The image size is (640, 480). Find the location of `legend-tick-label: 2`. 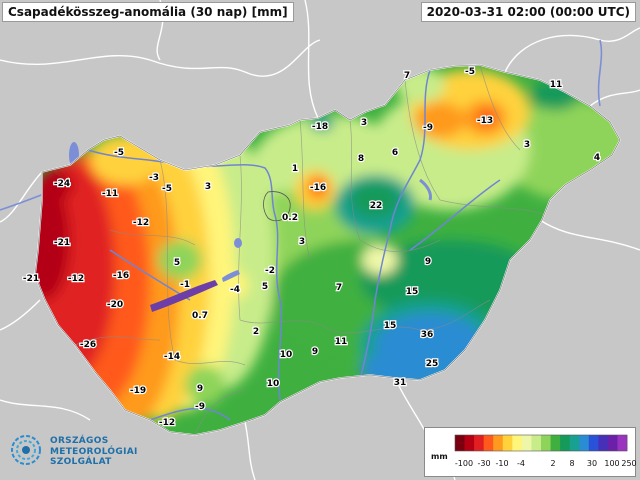

legend-tick-label: 2 is located at coordinates (553, 463).